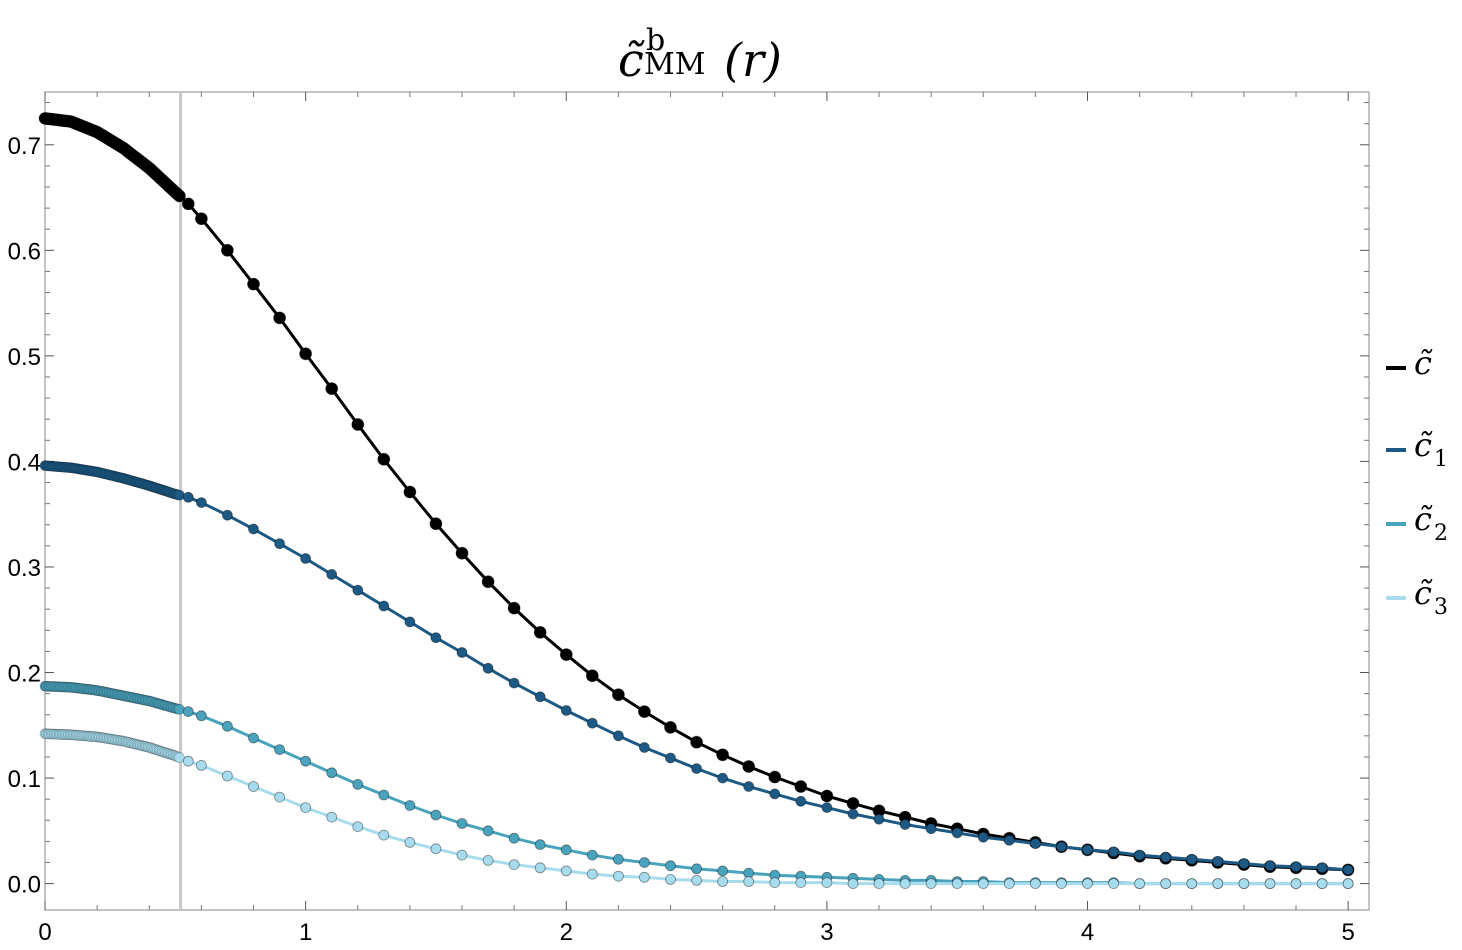 Image resolution: width=1462 pixels, height=950 pixels. I want to click on x-tick-label: 5, so click(1347, 932).